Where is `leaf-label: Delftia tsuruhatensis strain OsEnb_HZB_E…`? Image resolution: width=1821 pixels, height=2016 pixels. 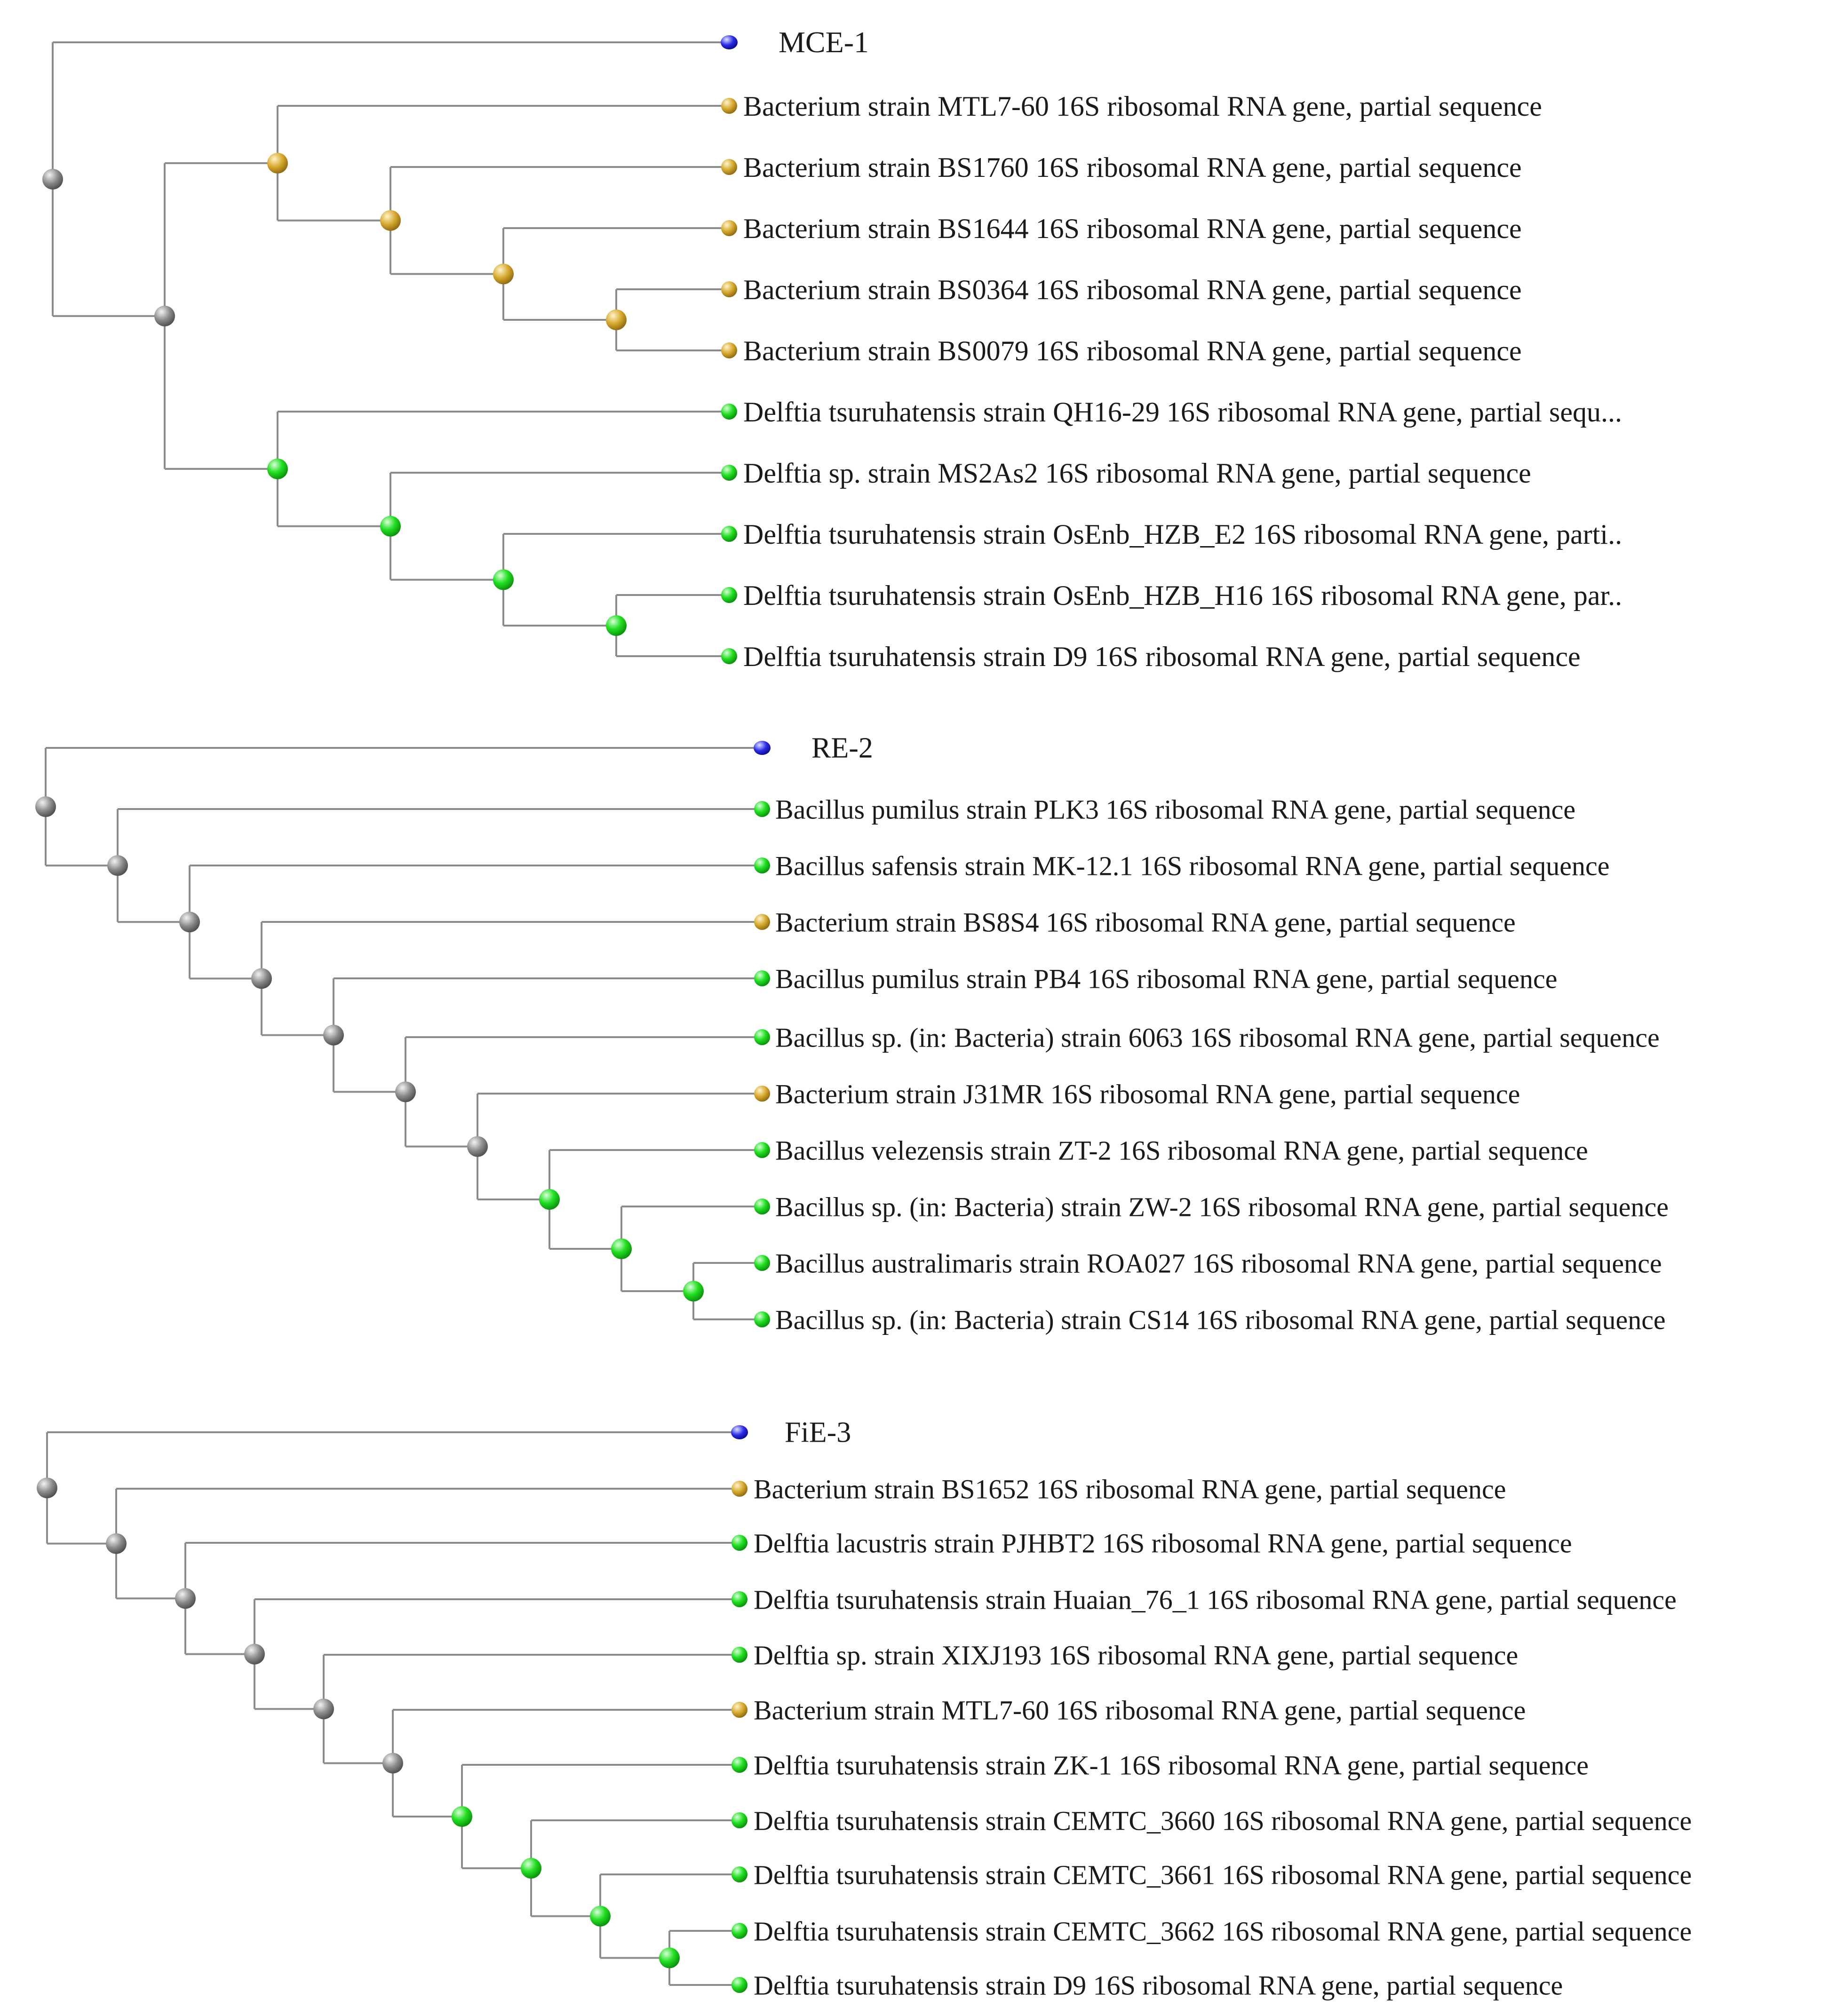
leaf-label: Delftia tsuruhatensis strain OsEnb_HZB_E… is located at coordinates (1183, 534).